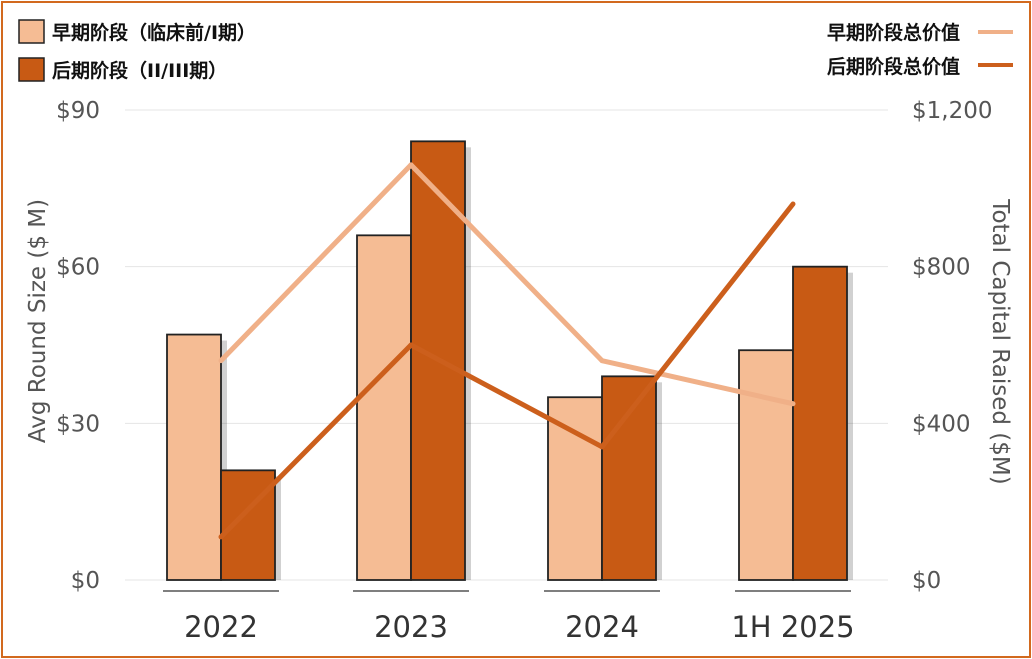 The image size is (1032, 659). I want to click on legend-label-late-bar: 后期阶段（II/III期）, so click(139, 70).